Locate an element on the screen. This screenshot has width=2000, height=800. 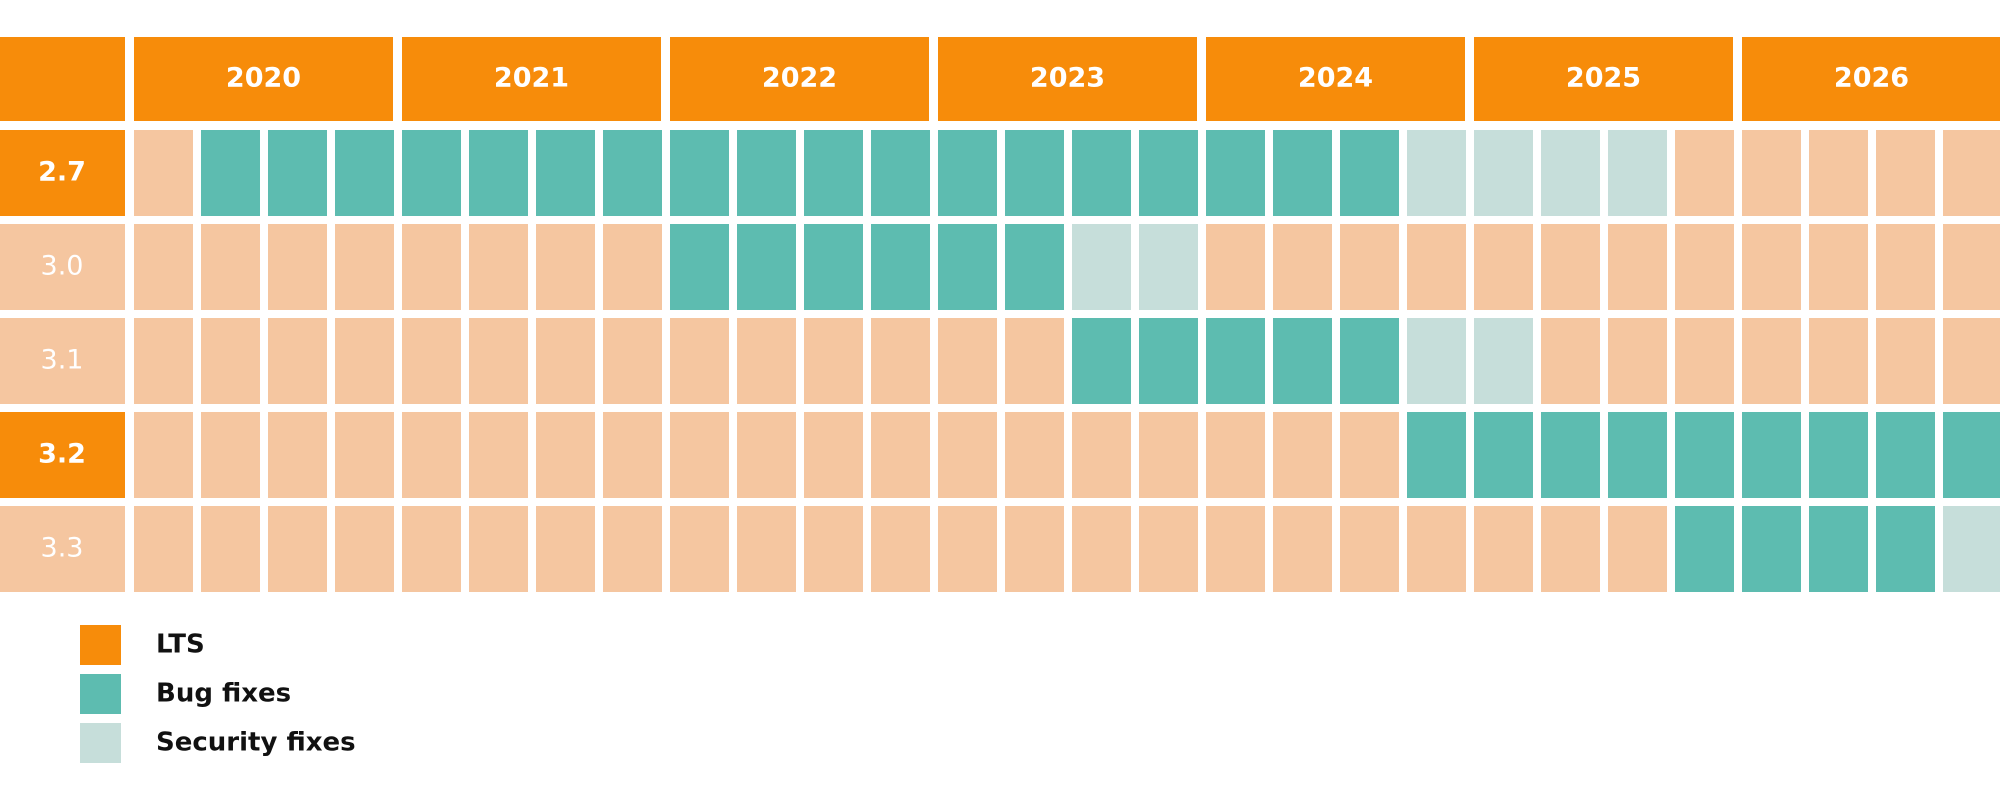
version-label: 2.7 is located at coordinates (62, 172).